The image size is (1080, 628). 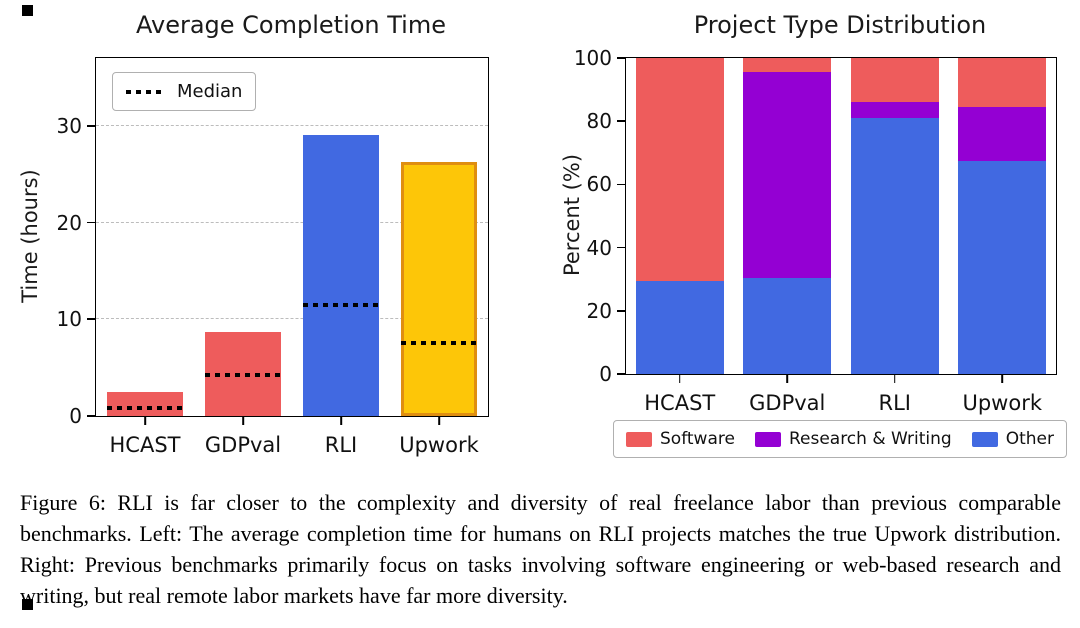 I want to click on left-chart-title: Average Completion Time, so click(x=290, y=25).